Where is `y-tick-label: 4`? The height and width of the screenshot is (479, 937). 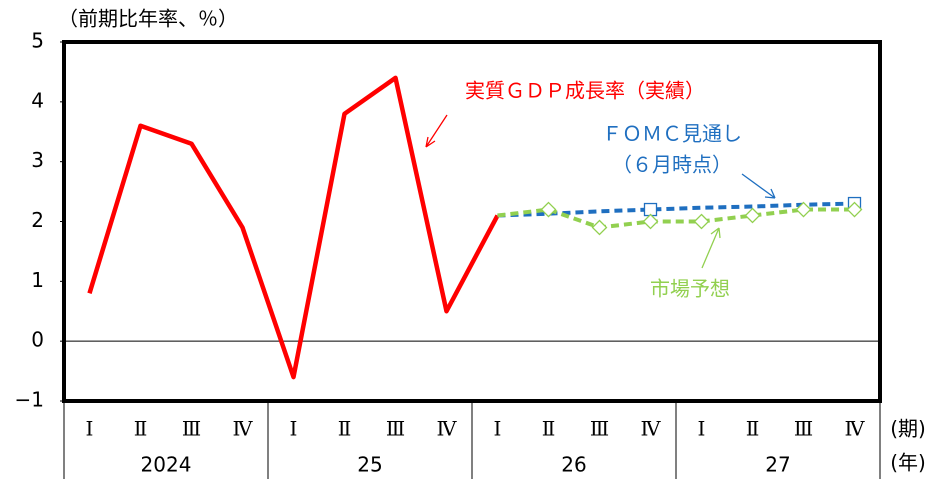
y-tick-label: 4 is located at coordinates (37, 100).